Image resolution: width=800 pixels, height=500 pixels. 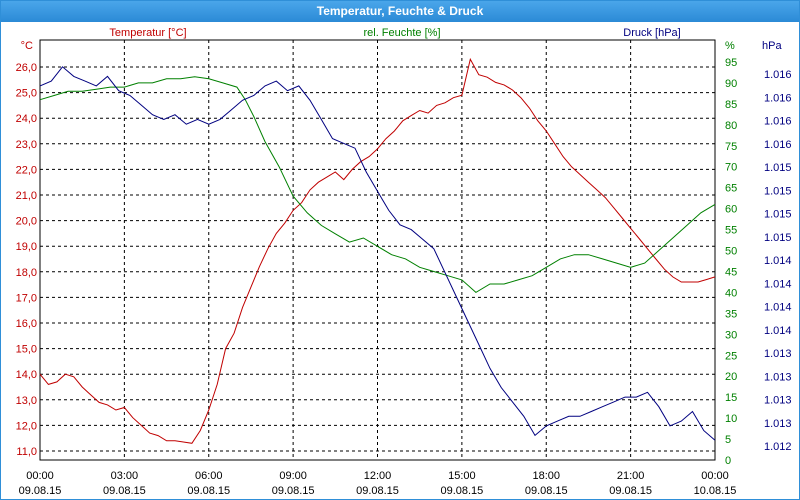 What do you see at coordinates (26, 119) in the screenshot?
I see `temperature-tick-label: 24,0` at bounding box center [26, 119].